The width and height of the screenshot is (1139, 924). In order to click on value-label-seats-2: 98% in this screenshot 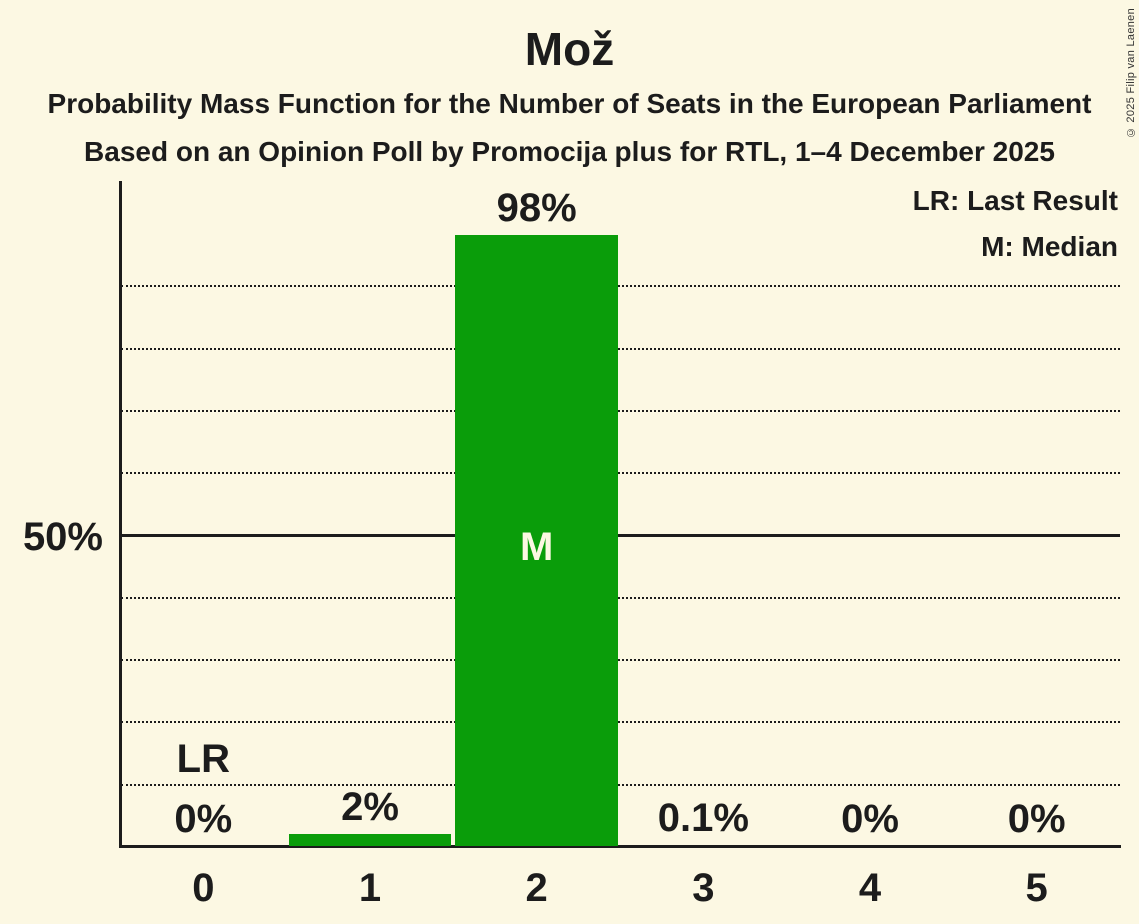, I will do `click(536, 208)`.